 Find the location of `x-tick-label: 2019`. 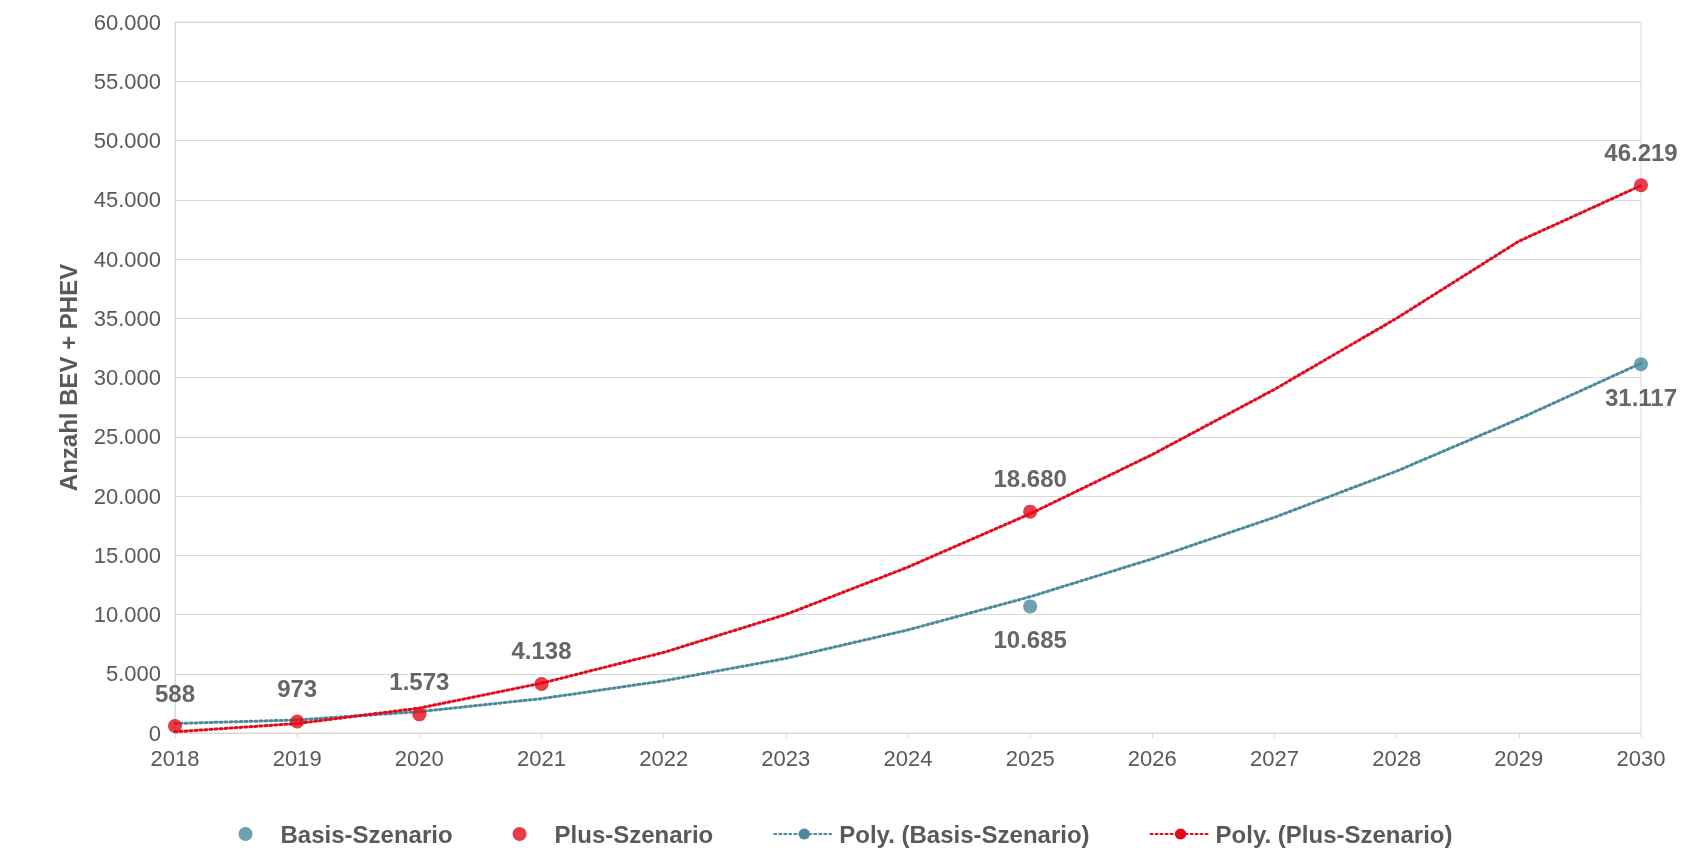

x-tick-label: 2019 is located at coordinates (297, 758).